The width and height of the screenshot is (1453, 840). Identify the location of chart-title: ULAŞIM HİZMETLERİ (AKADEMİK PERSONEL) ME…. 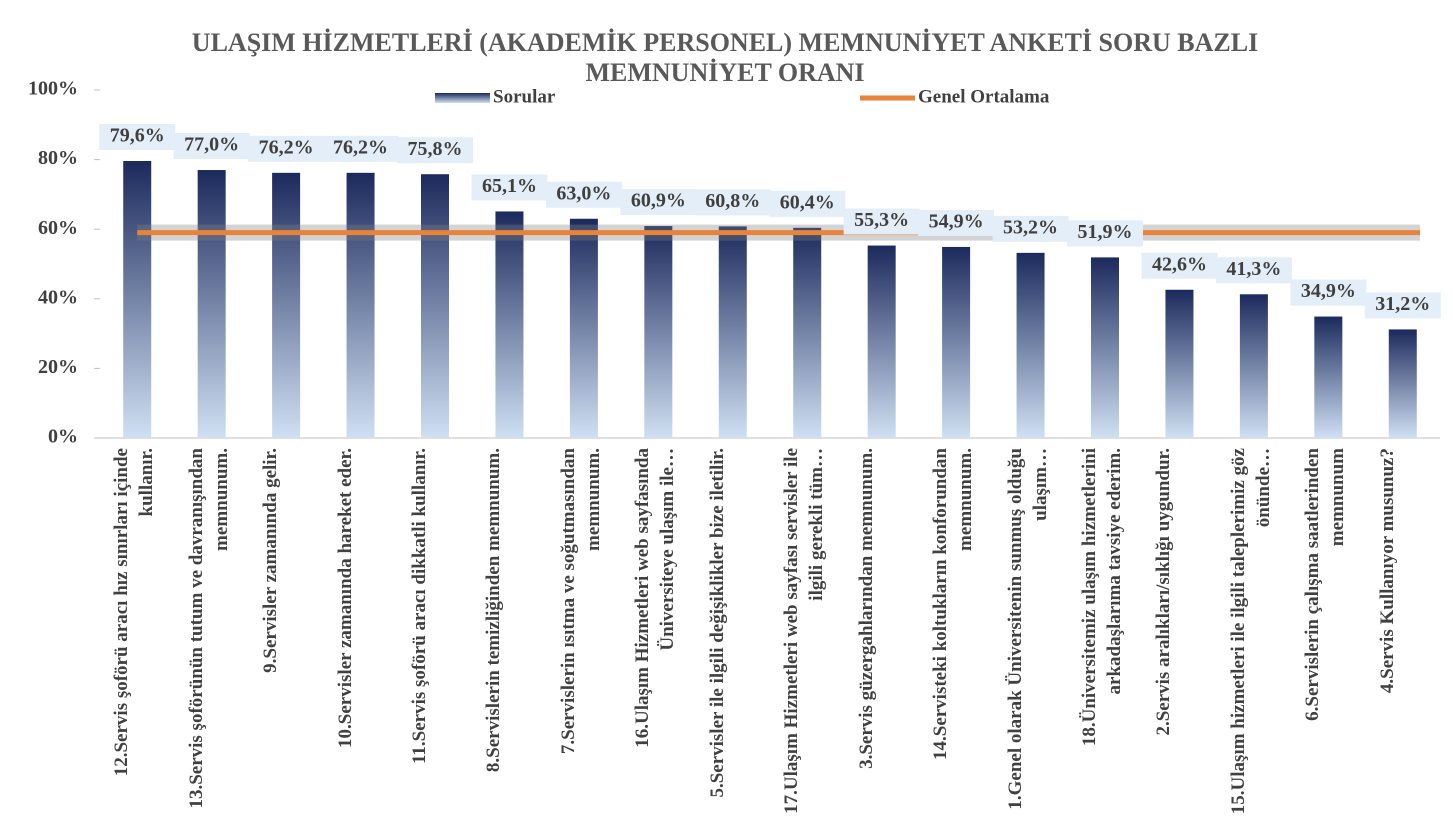
(725, 57).